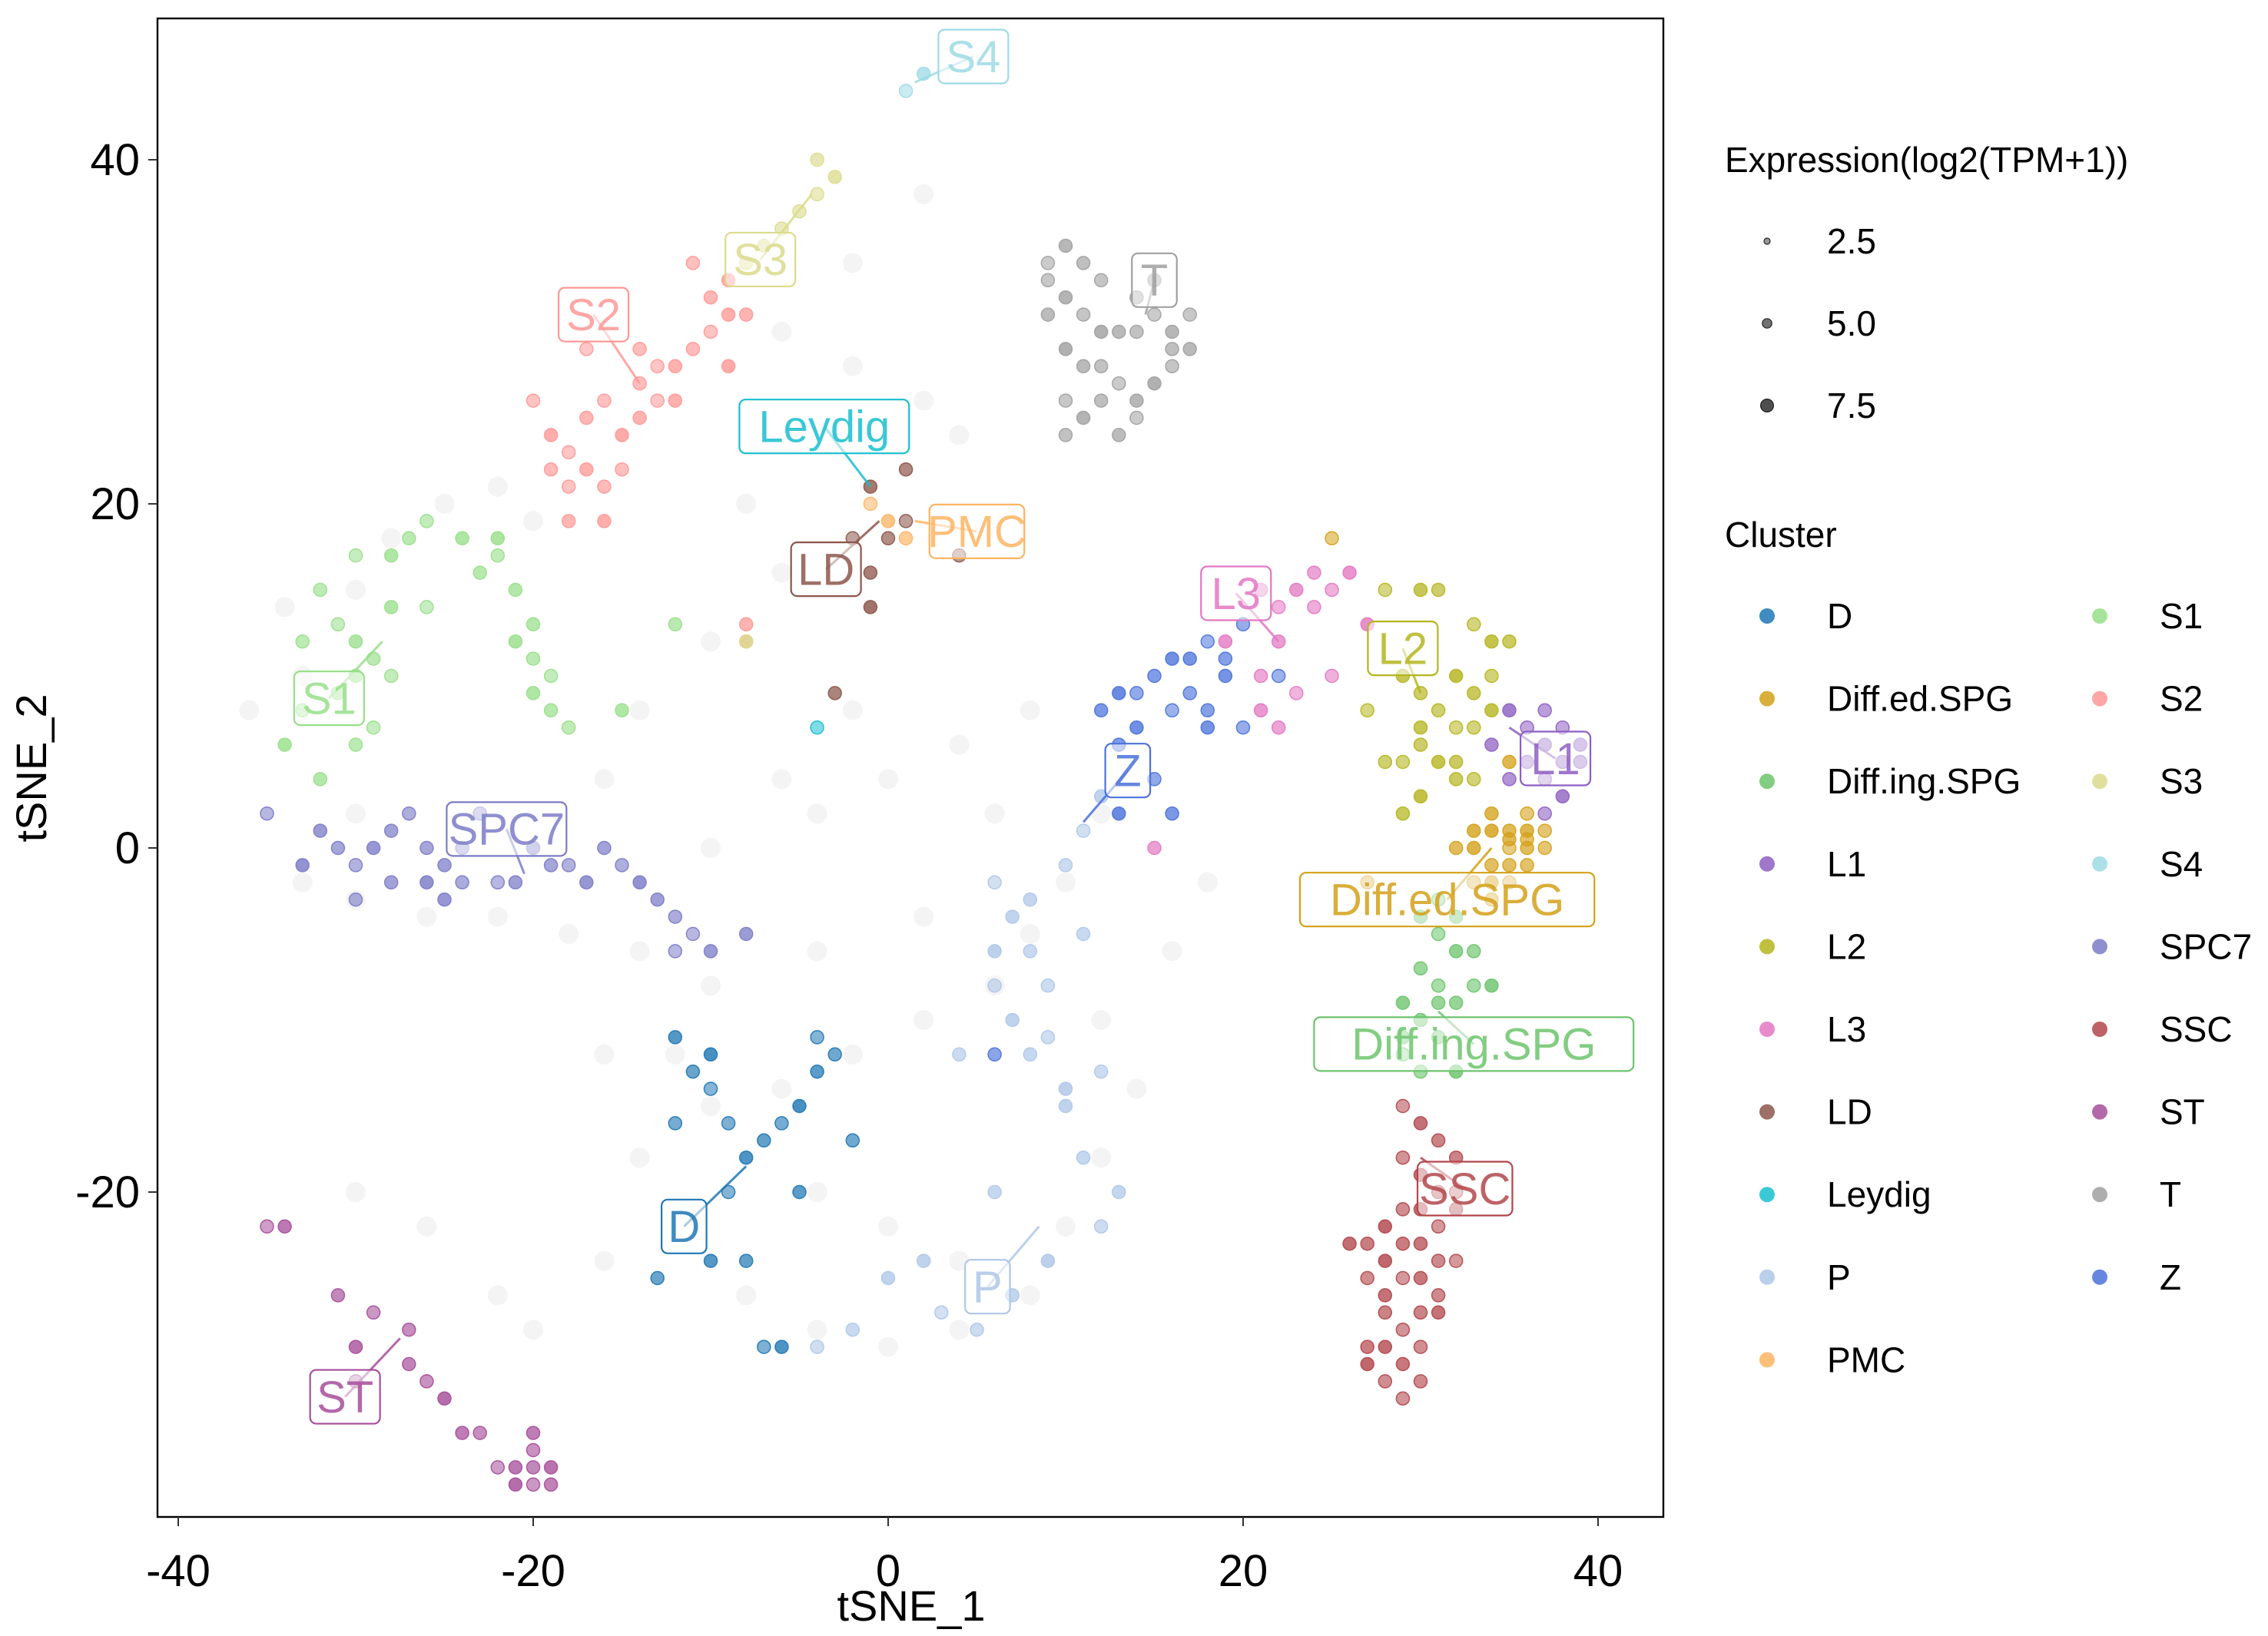 This screenshot has height=1636, width=2268. Describe the element at coordinates (108, 1192) in the screenshot. I see `y-tick-label: -20` at that location.